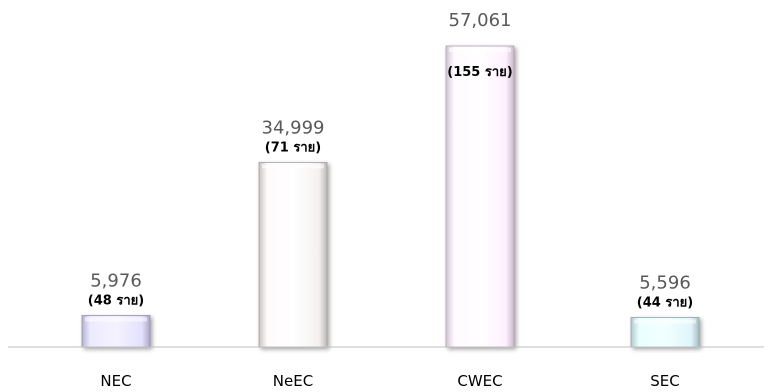 The image size is (772, 392). I want to click on value-label: 34,999, so click(293, 127).